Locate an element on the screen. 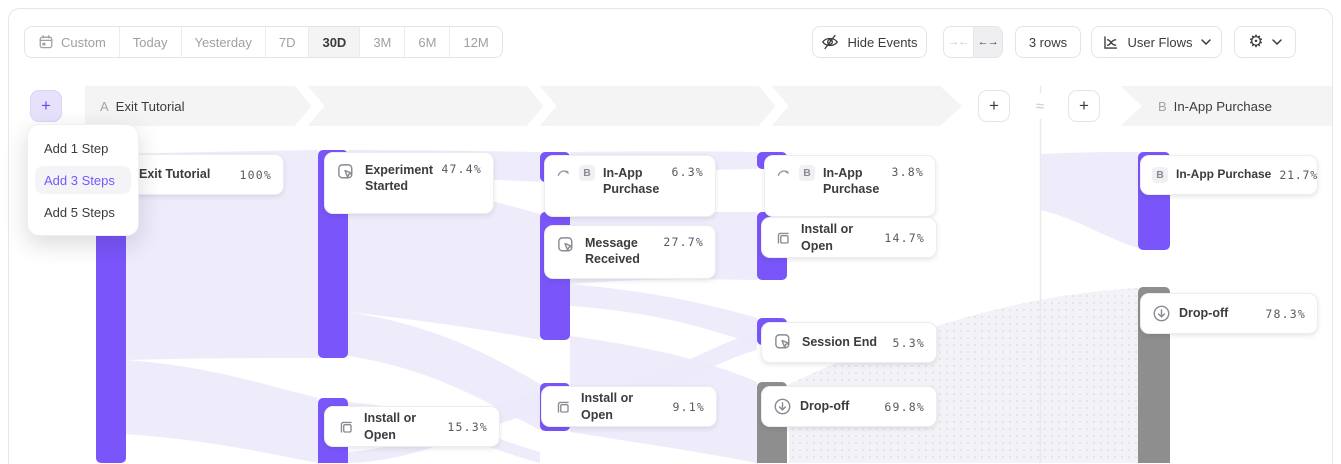 The height and width of the screenshot is (464, 1341). rows-label: 3 rows is located at coordinates (1048, 42).